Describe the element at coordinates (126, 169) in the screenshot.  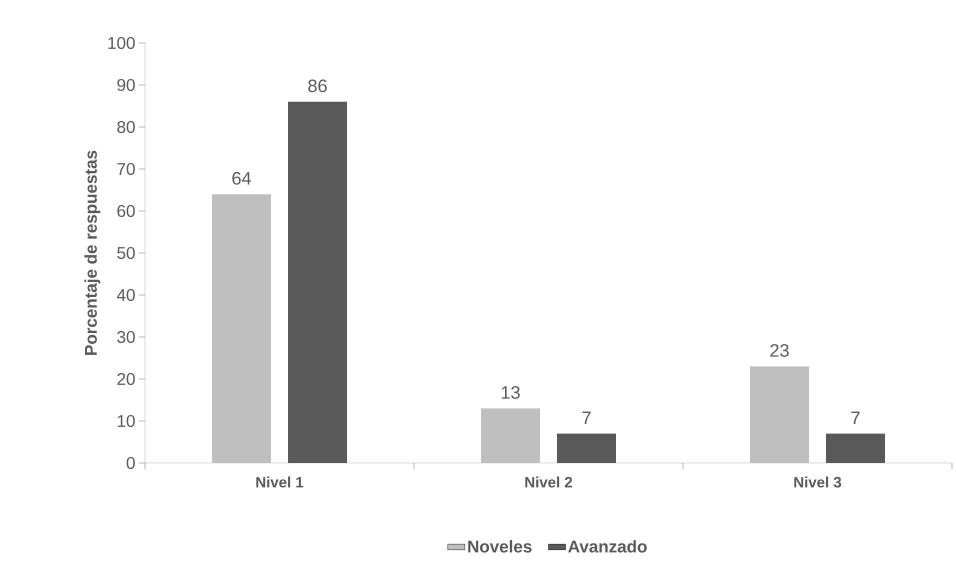
I see `y-tick-label: 70` at that location.